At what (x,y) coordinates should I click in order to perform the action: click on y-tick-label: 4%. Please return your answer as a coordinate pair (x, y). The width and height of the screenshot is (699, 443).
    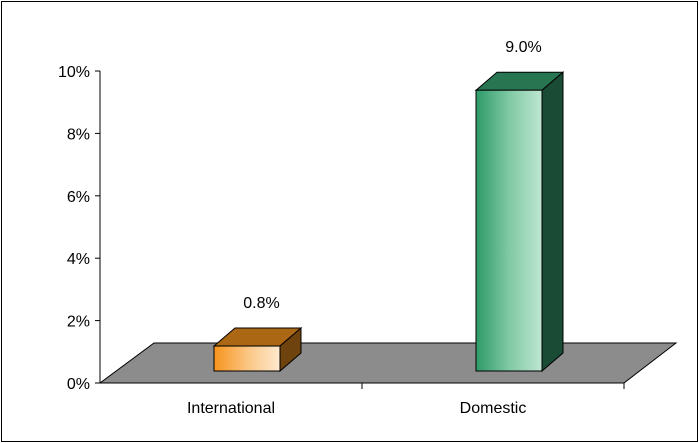
    Looking at the image, I should click on (78, 259).